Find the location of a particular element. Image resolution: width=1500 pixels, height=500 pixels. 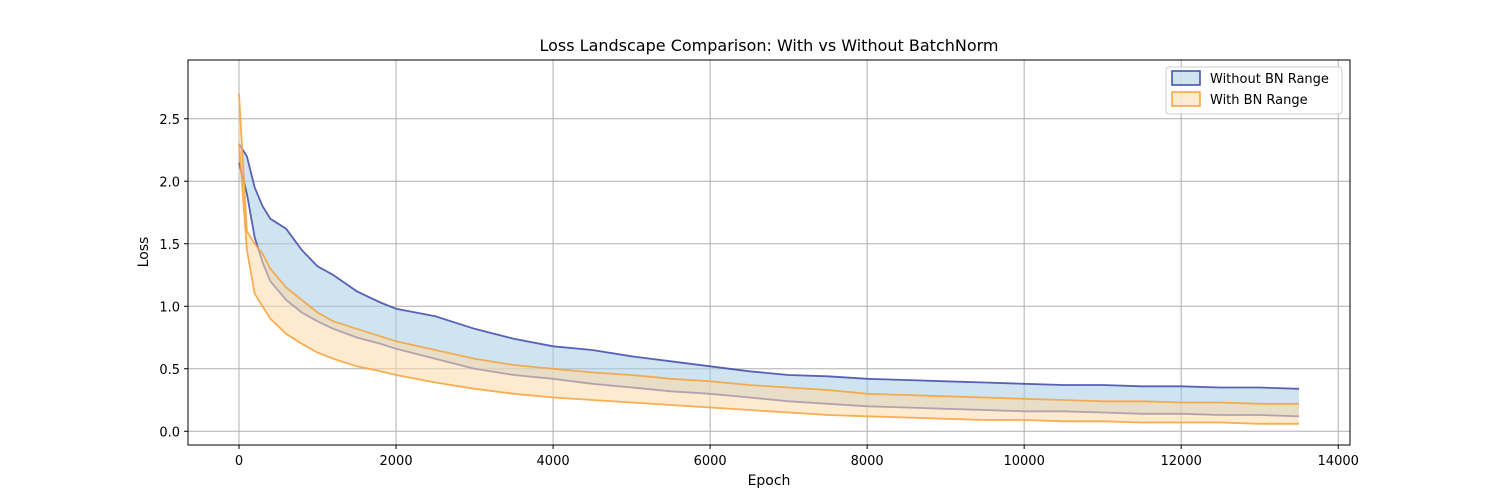

x-axis-label: Epoch is located at coordinates (769, 481).